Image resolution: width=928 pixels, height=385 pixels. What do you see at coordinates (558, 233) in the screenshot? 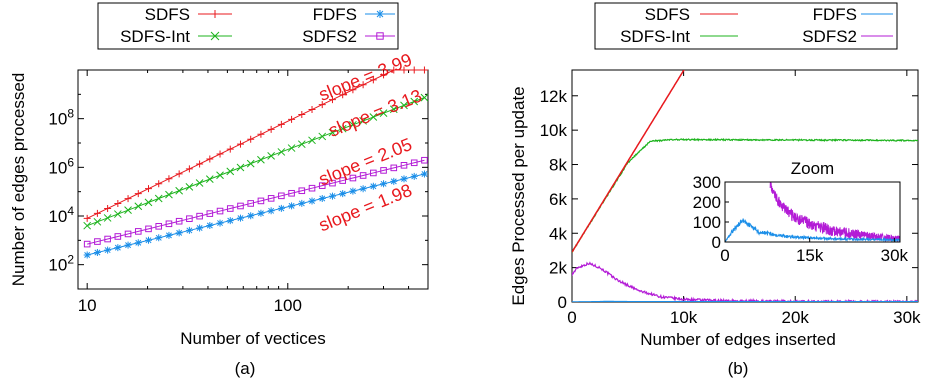
I see `y-tick-label: 4k` at bounding box center [558, 233].